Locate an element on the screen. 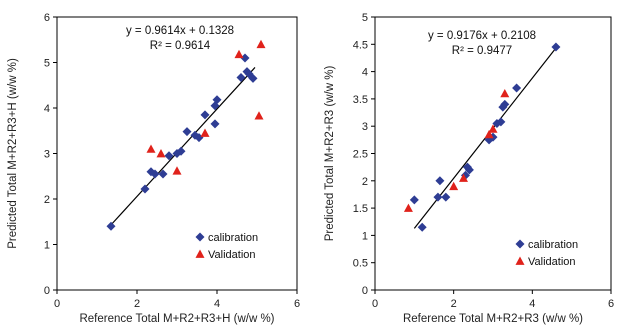 Image resolution: width=619 pixels, height=328 pixels. y-tick-label: 3.5 is located at coordinates (360, 100).